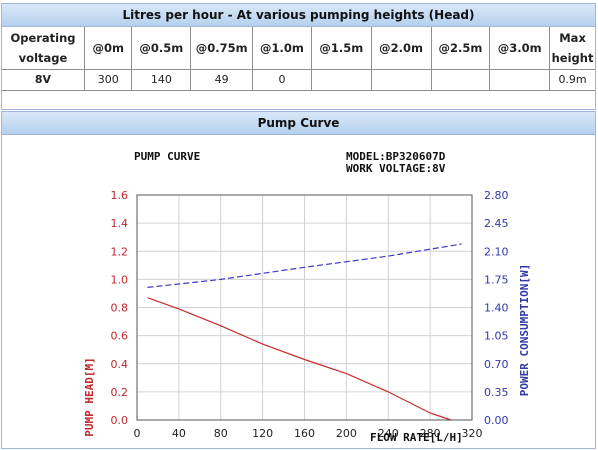 The image size is (598, 450). What do you see at coordinates (524, 330) in the screenshot?
I see `y-axis-right-label: POWER CONSUMPTION[W]` at bounding box center [524, 330].